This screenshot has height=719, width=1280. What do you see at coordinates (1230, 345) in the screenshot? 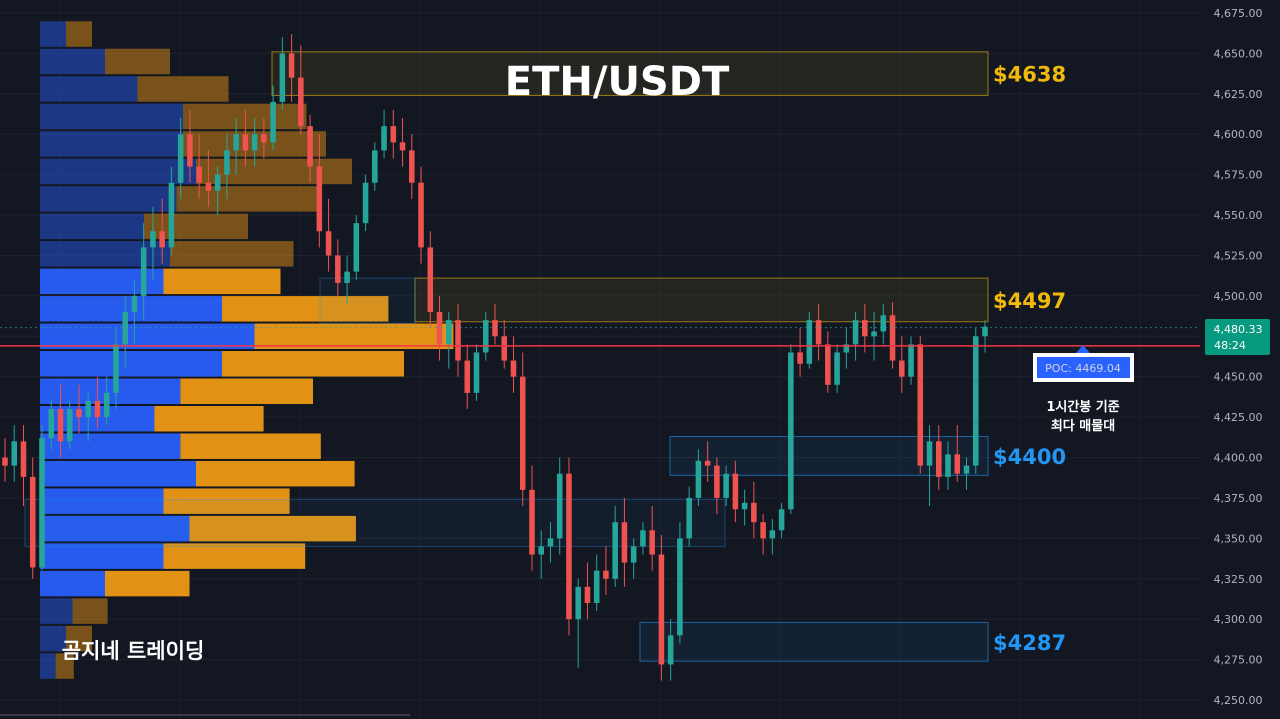
I see `bar-countdown: 48:24` at bounding box center [1230, 345].